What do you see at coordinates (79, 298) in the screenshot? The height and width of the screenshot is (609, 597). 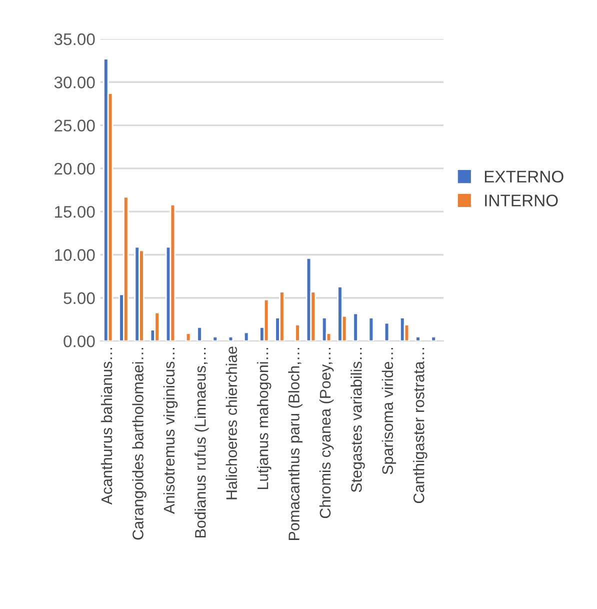 I see `y-tick-label: 5.00` at bounding box center [79, 298].